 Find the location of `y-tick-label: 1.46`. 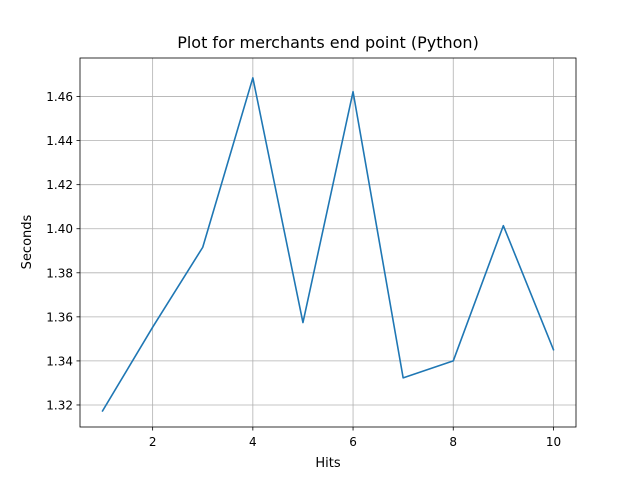

y-tick-label: 1.46 is located at coordinates (59, 97).